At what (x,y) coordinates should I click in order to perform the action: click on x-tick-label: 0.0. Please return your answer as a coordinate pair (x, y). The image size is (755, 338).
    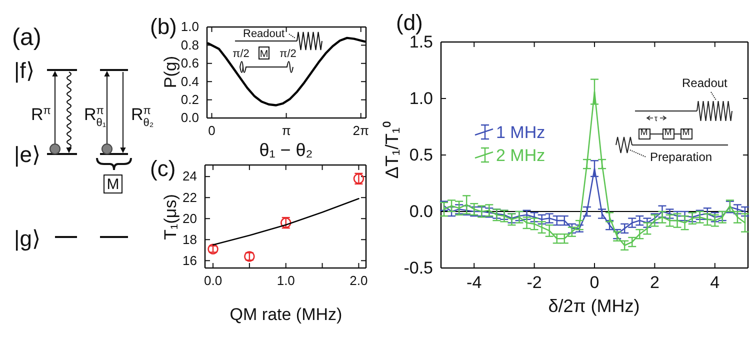
    Looking at the image, I should click on (213, 280).